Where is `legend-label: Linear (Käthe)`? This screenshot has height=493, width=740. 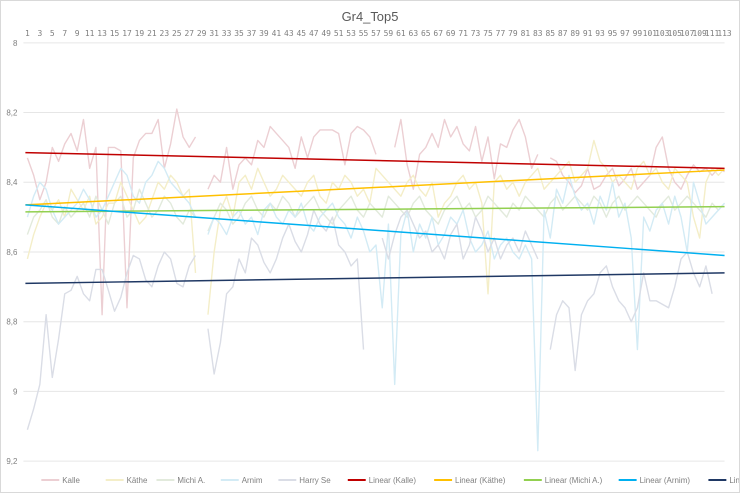 legend-label: Linear (Käthe) is located at coordinates (480, 480).